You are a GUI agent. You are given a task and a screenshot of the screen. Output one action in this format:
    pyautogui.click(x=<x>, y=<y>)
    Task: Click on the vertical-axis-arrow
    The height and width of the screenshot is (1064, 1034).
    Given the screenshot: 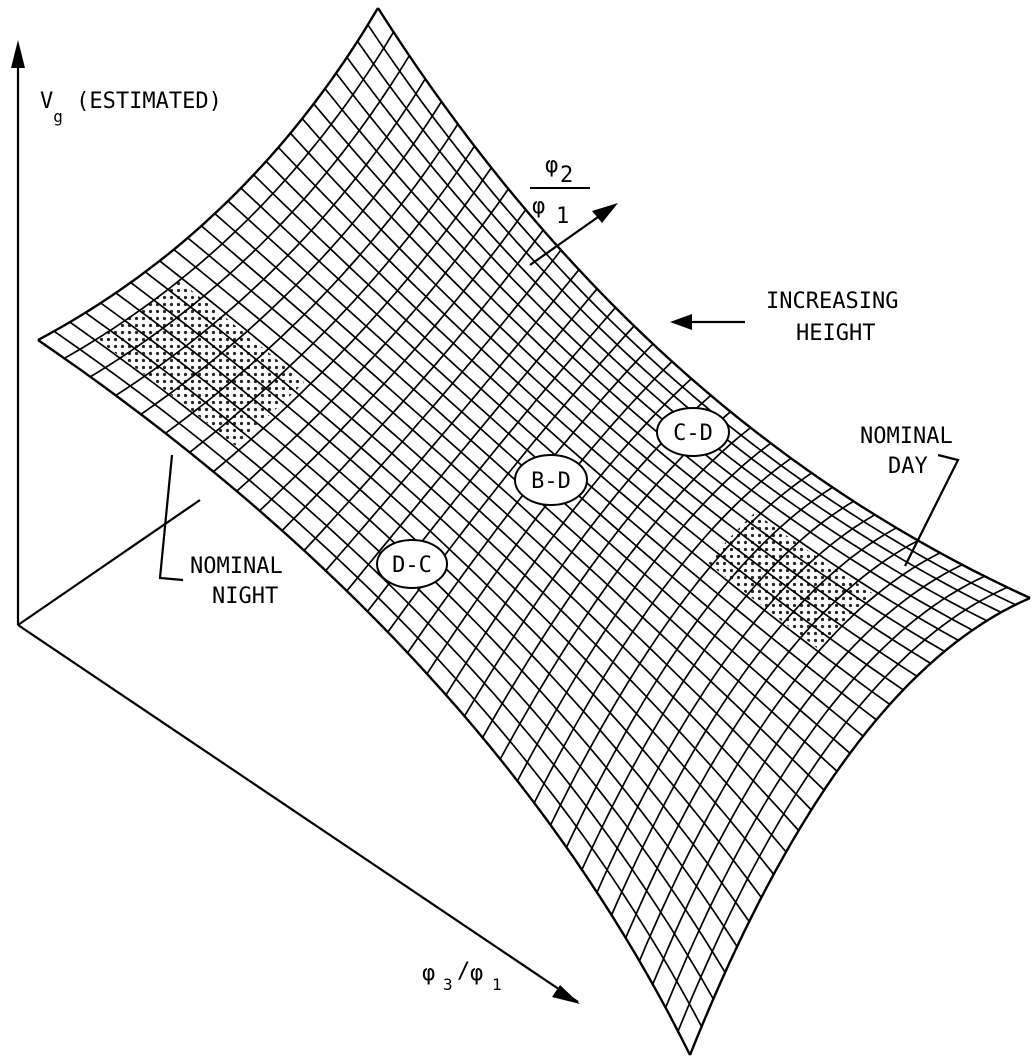 What is the action you would take?
    pyautogui.click(x=18, y=54)
    